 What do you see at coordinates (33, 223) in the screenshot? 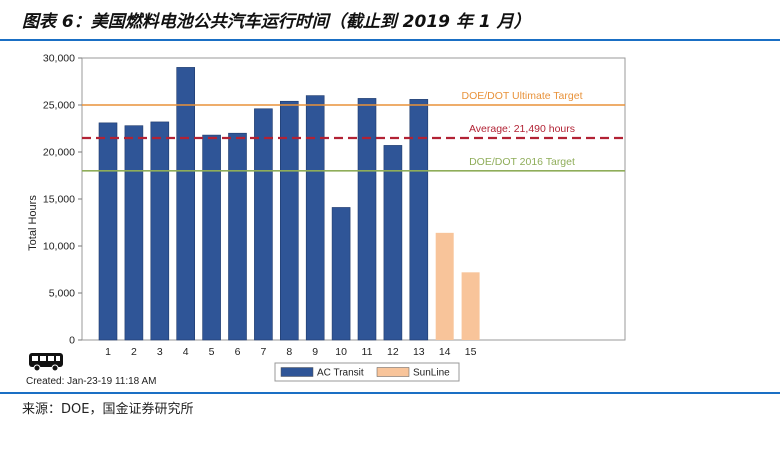
I see `y-axis-label: Total Hours` at bounding box center [33, 223].